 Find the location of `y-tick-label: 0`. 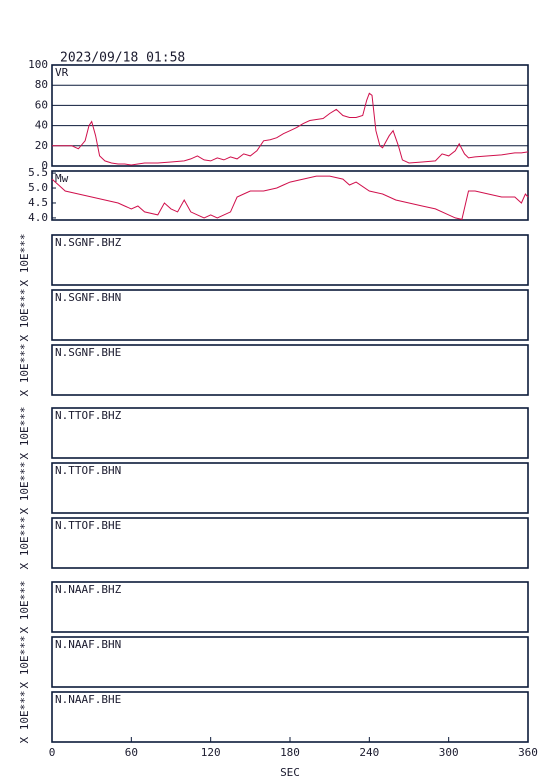

y-tick-label: 0 is located at coordinates (44, 165).